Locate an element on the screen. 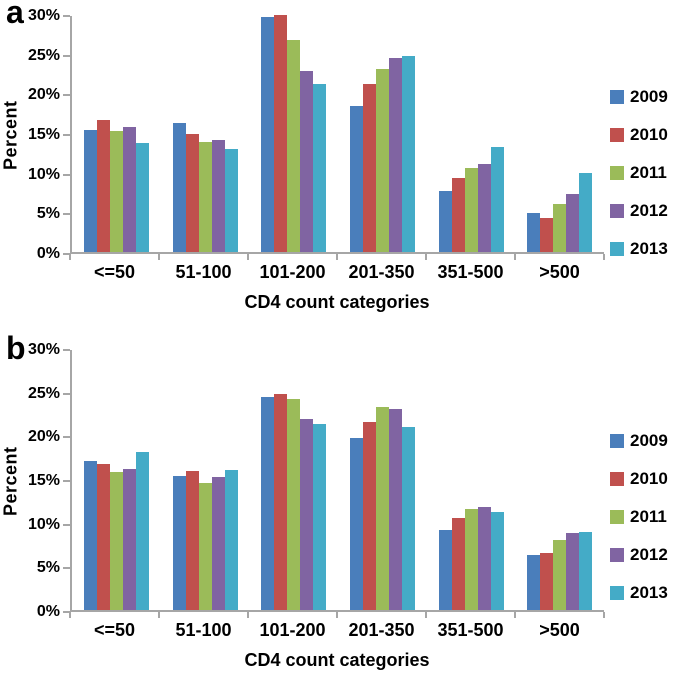 The image size is (685, 673). legend-item-2010: 2010 is located at coordinates (639, 134).